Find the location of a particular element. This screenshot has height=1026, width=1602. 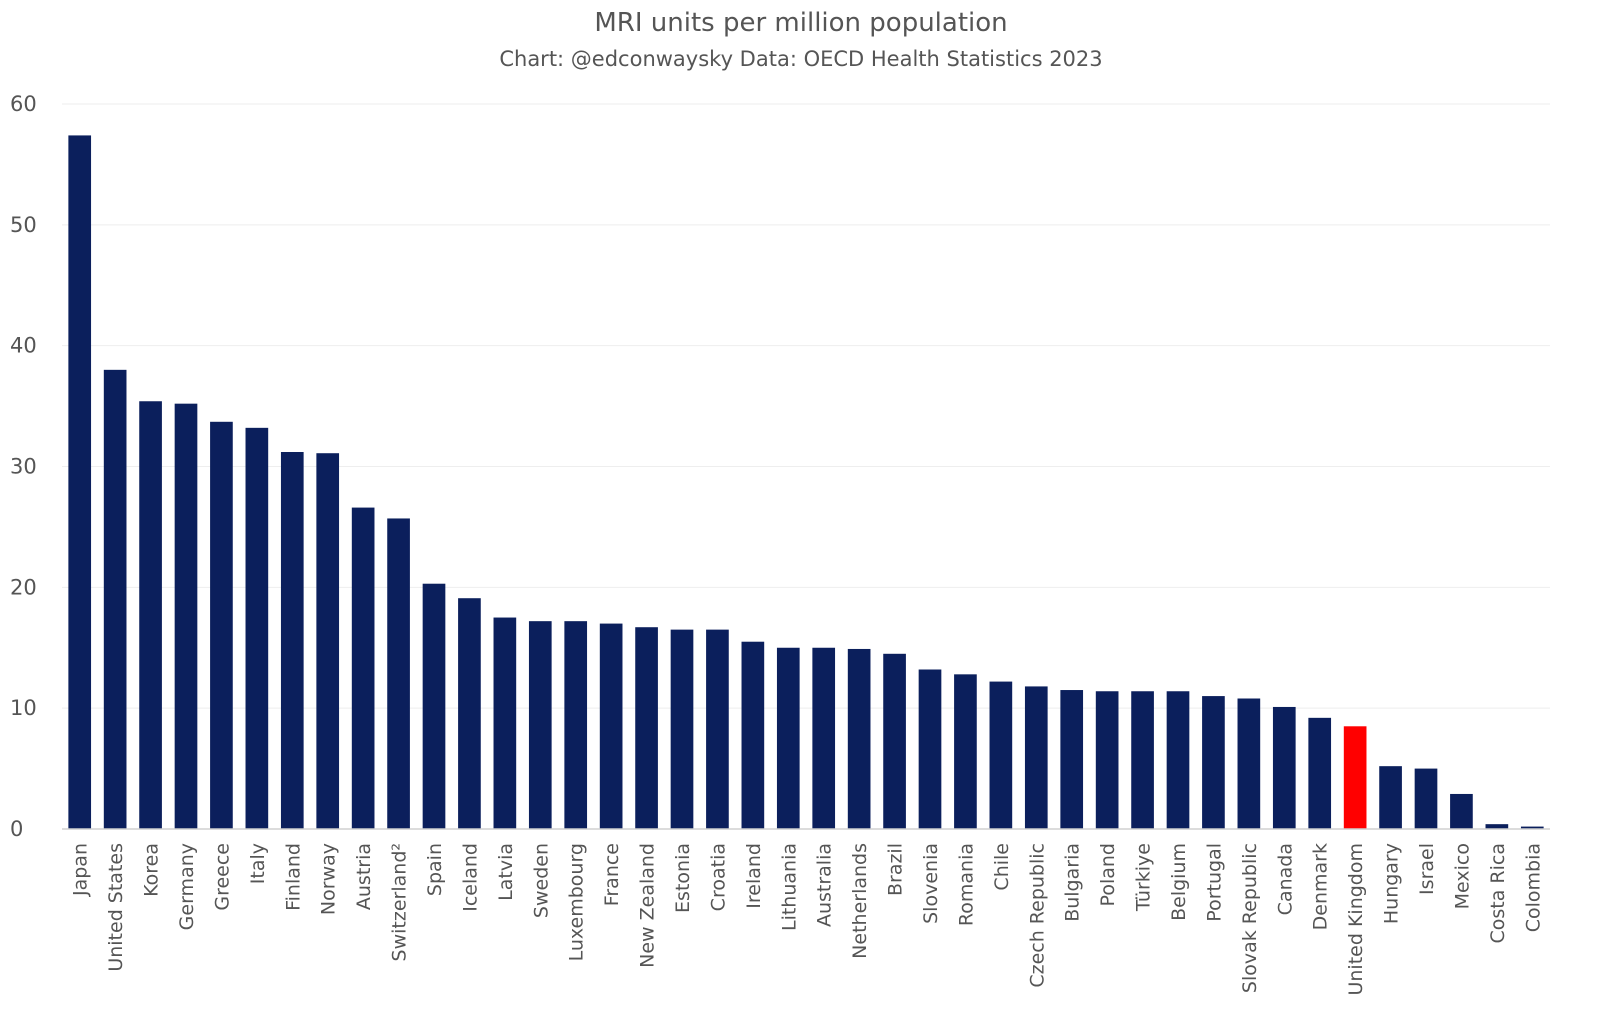

y-tick-label: 10 is located at coordinates (23, 708).